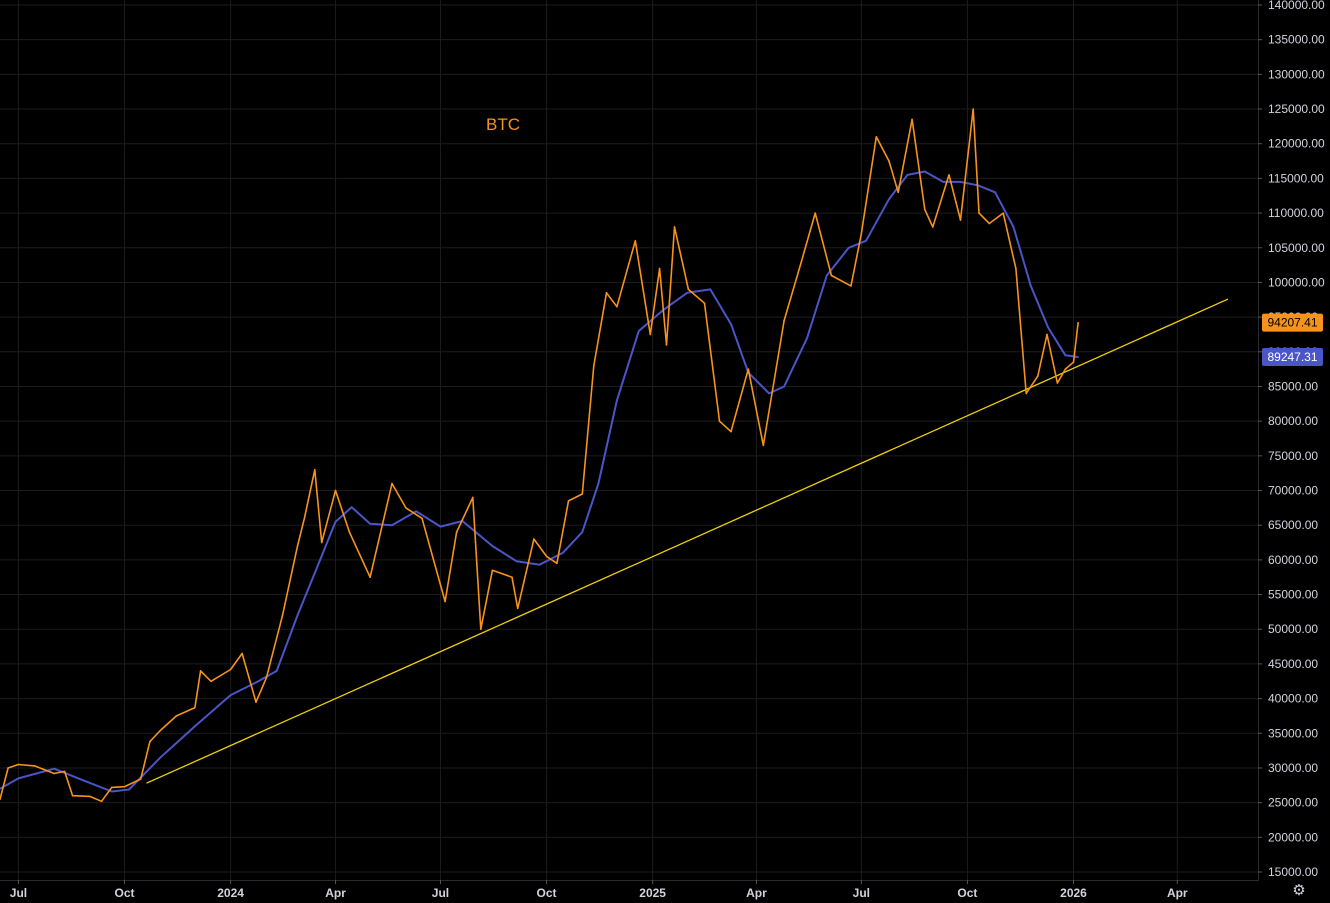 The image size is (1330, 903). Describe the element at coordinates (1293, 629) in the screenshot. I see `y-tick-label: 50000.00` at that location.